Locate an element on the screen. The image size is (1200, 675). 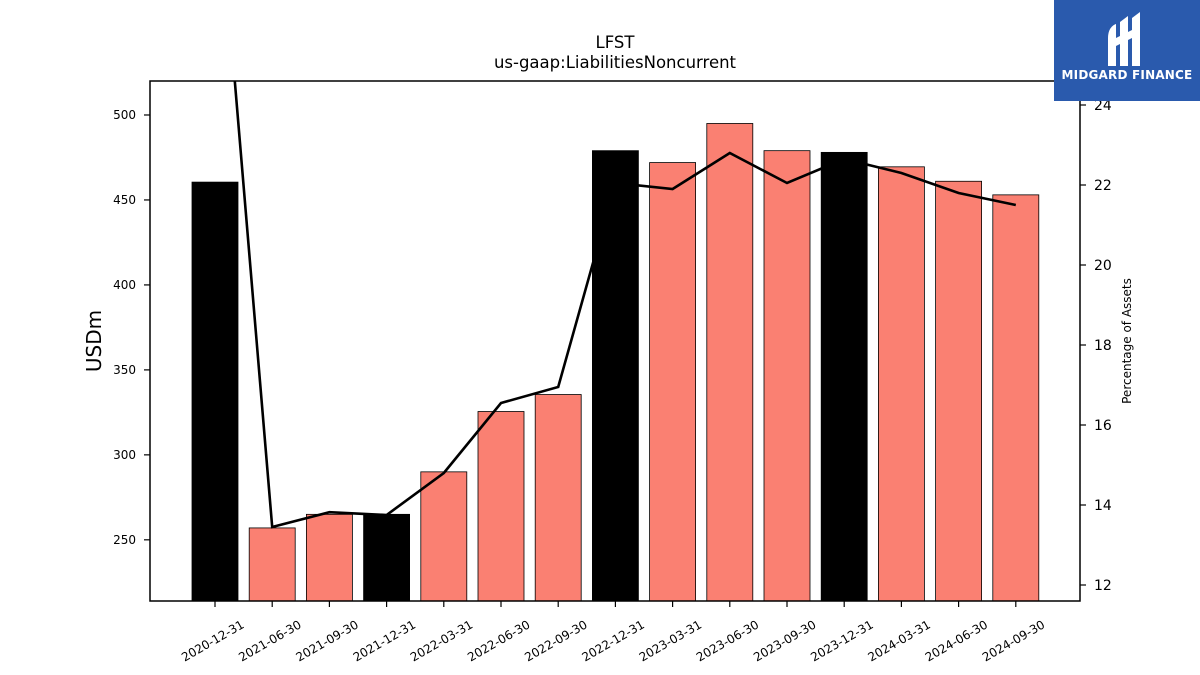
x-tick-label: 2023-12-31 is located at coordinates (841, 640).